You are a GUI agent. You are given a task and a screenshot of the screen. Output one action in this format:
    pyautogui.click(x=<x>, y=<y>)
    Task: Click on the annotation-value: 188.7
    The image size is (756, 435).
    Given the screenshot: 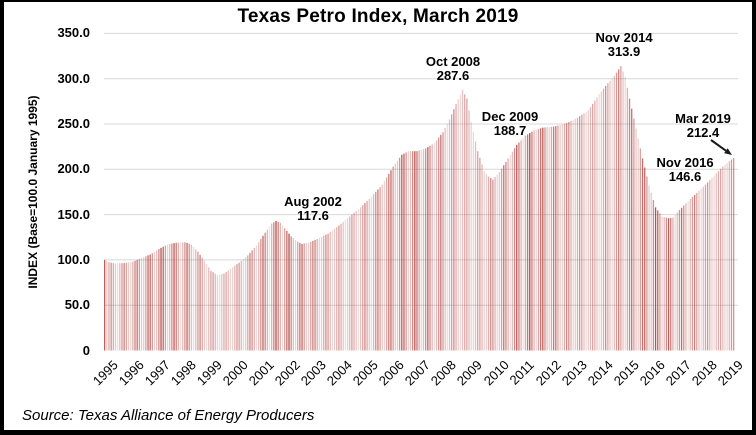 What is the action you would take?
    pyautogui.click(x=510, y=130)
    